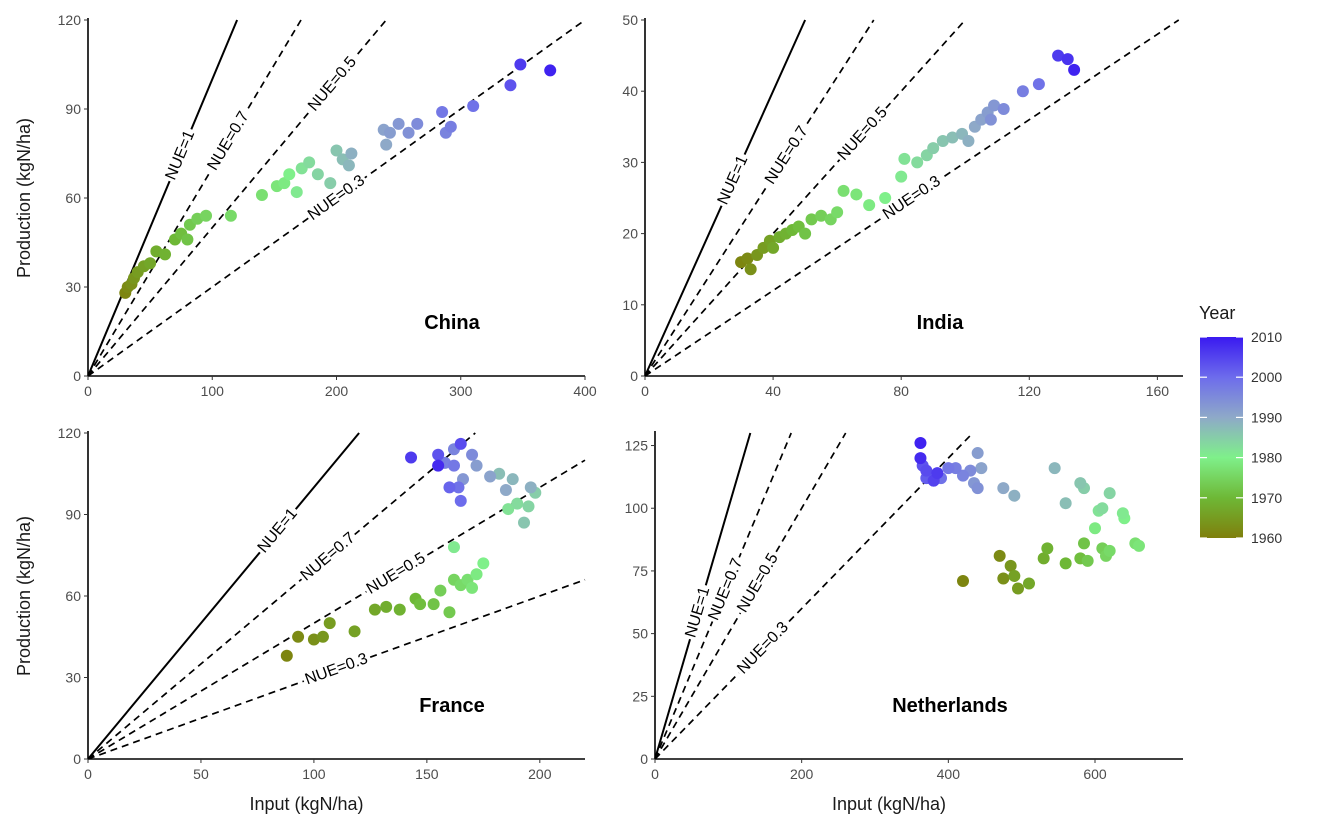  Describe the element at coordinates (640, 571) in the screenshot. I see `y-tick-label: 75` at that location.